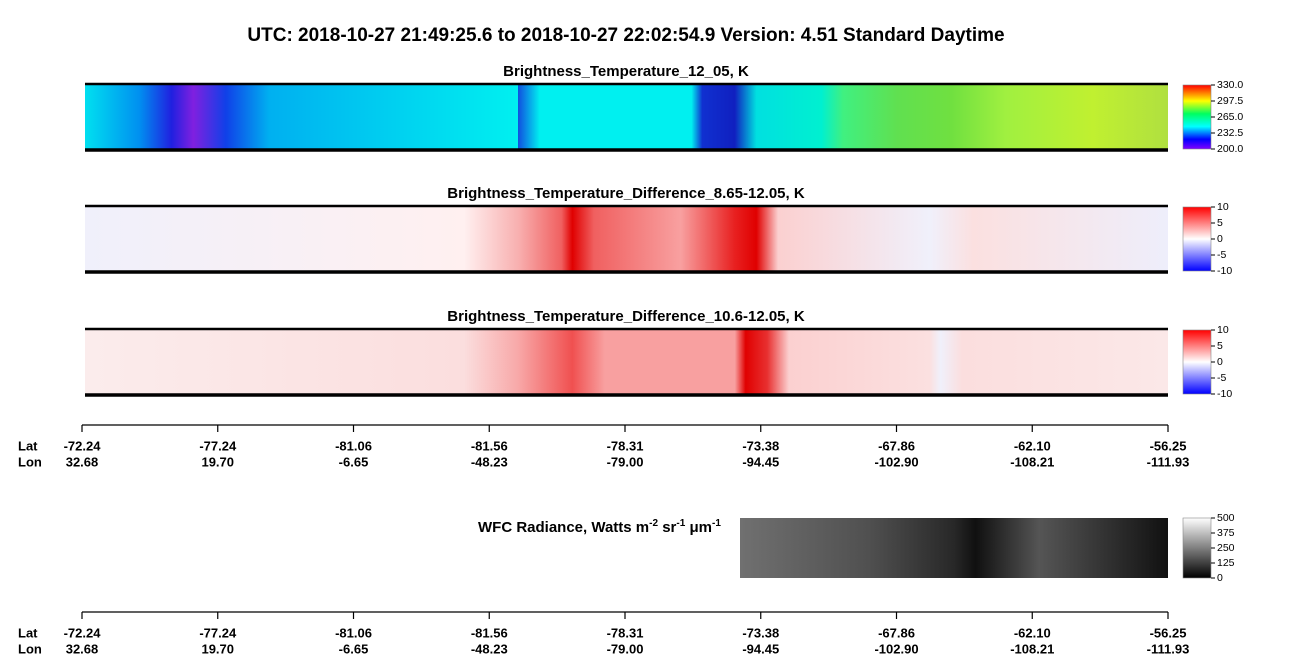  I want to click on colorbar-tick-label: 297.5, so click(1230, 101).